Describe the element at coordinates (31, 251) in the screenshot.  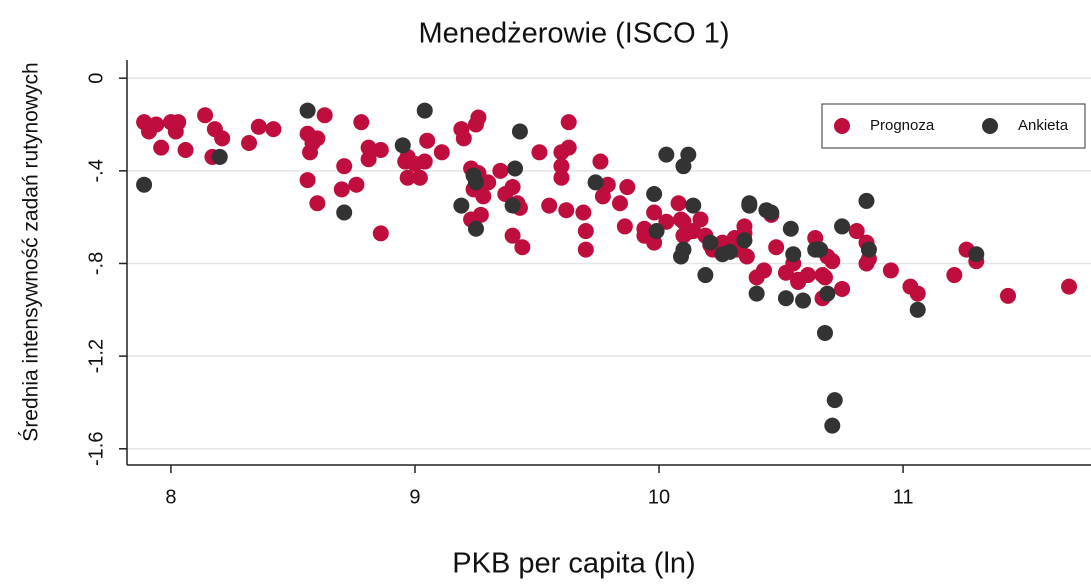
I see `y-axis-label: Średnia intensywność zadań rutynowych` at that location.